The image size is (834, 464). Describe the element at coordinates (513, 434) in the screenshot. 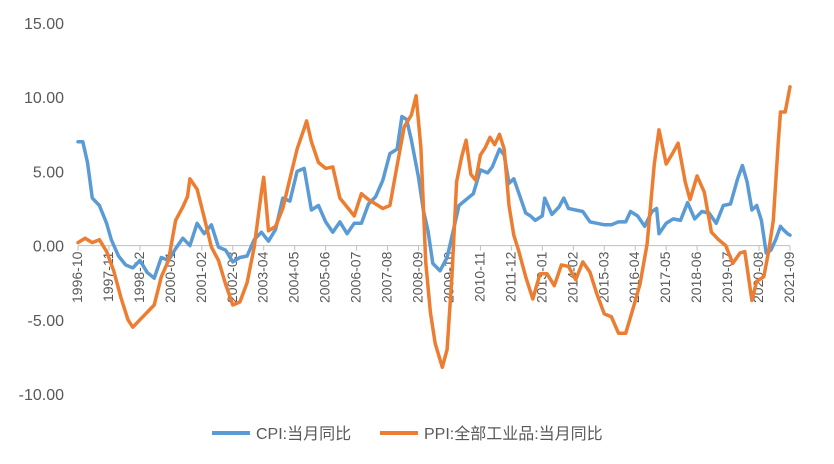

I see `legend-label: PPI:全部工业品:当月同比` at that location.